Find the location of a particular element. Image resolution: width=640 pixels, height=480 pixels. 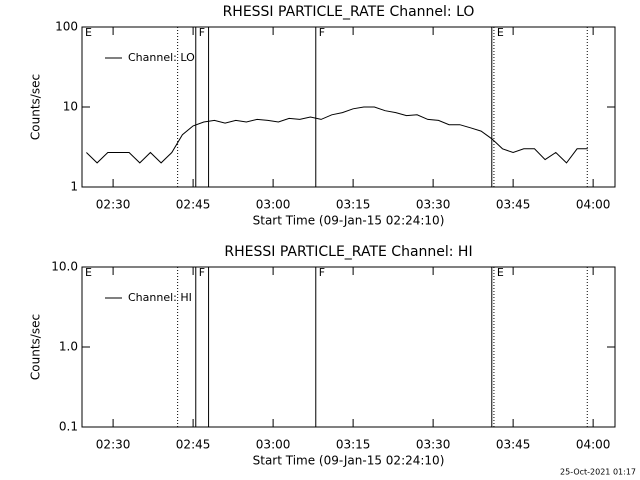

legend-label: Channel: LO is located at coordinates (161, 57).